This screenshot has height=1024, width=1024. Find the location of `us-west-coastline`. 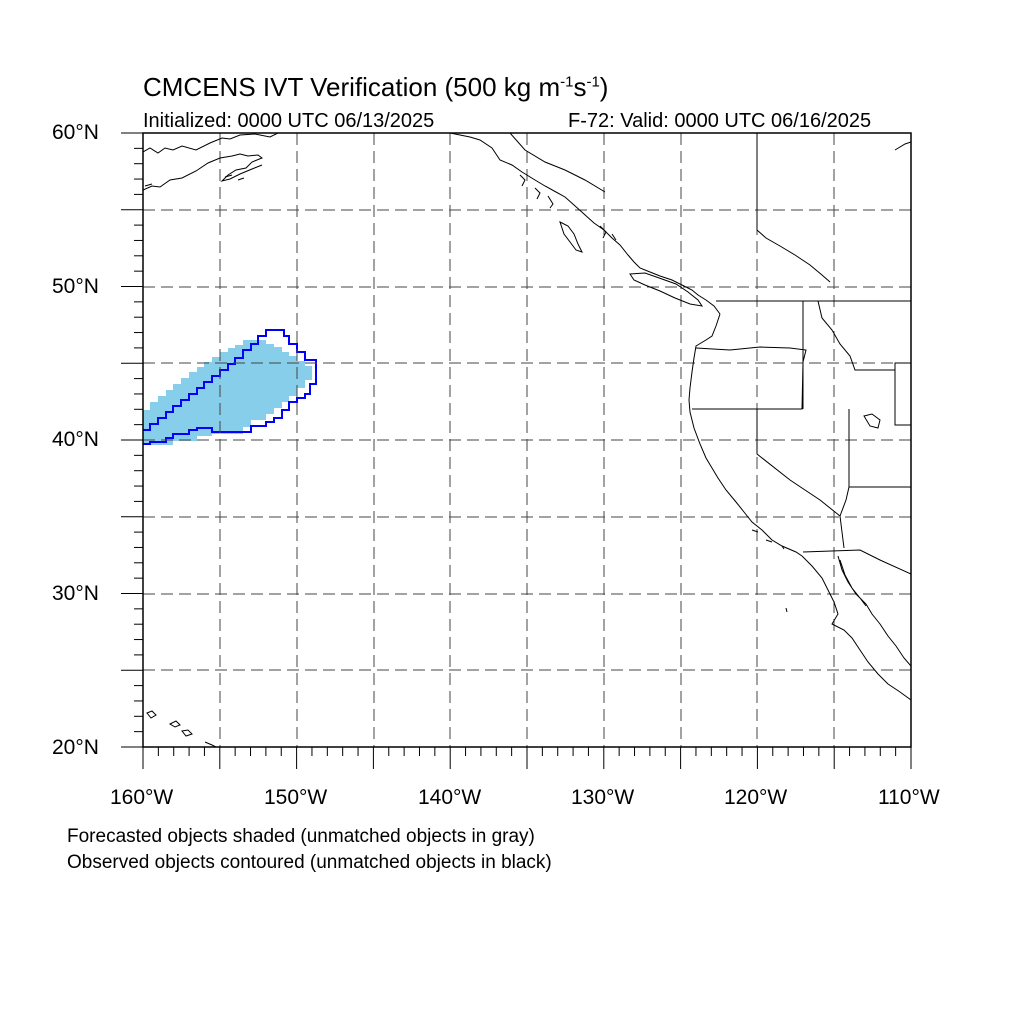

us-west-coastline is located at coordinates (799, 507).